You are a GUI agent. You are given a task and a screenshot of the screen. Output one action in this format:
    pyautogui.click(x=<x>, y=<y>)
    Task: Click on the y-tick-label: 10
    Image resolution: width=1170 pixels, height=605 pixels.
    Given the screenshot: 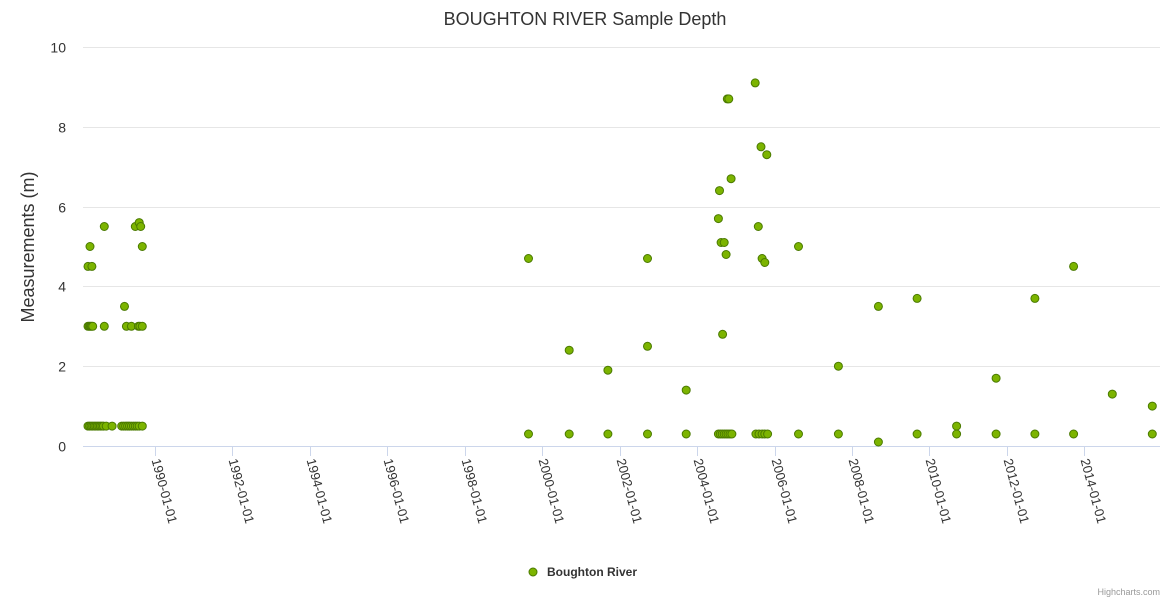 What is the action you would take?
    pyautogui.click(x=58, y=48)
    